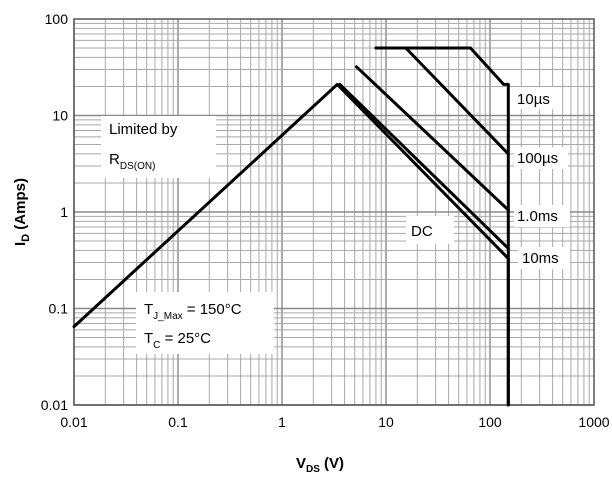  Describe the element at coordinates (64, 212) in the screenshot. I see `y-tick-label: 1` at that location.